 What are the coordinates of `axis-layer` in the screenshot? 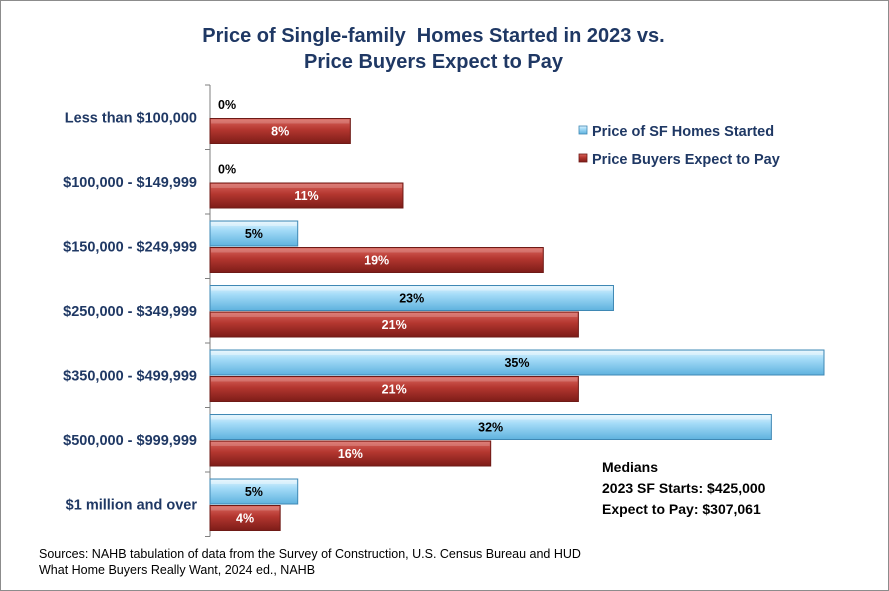 It's located at (208, 310).